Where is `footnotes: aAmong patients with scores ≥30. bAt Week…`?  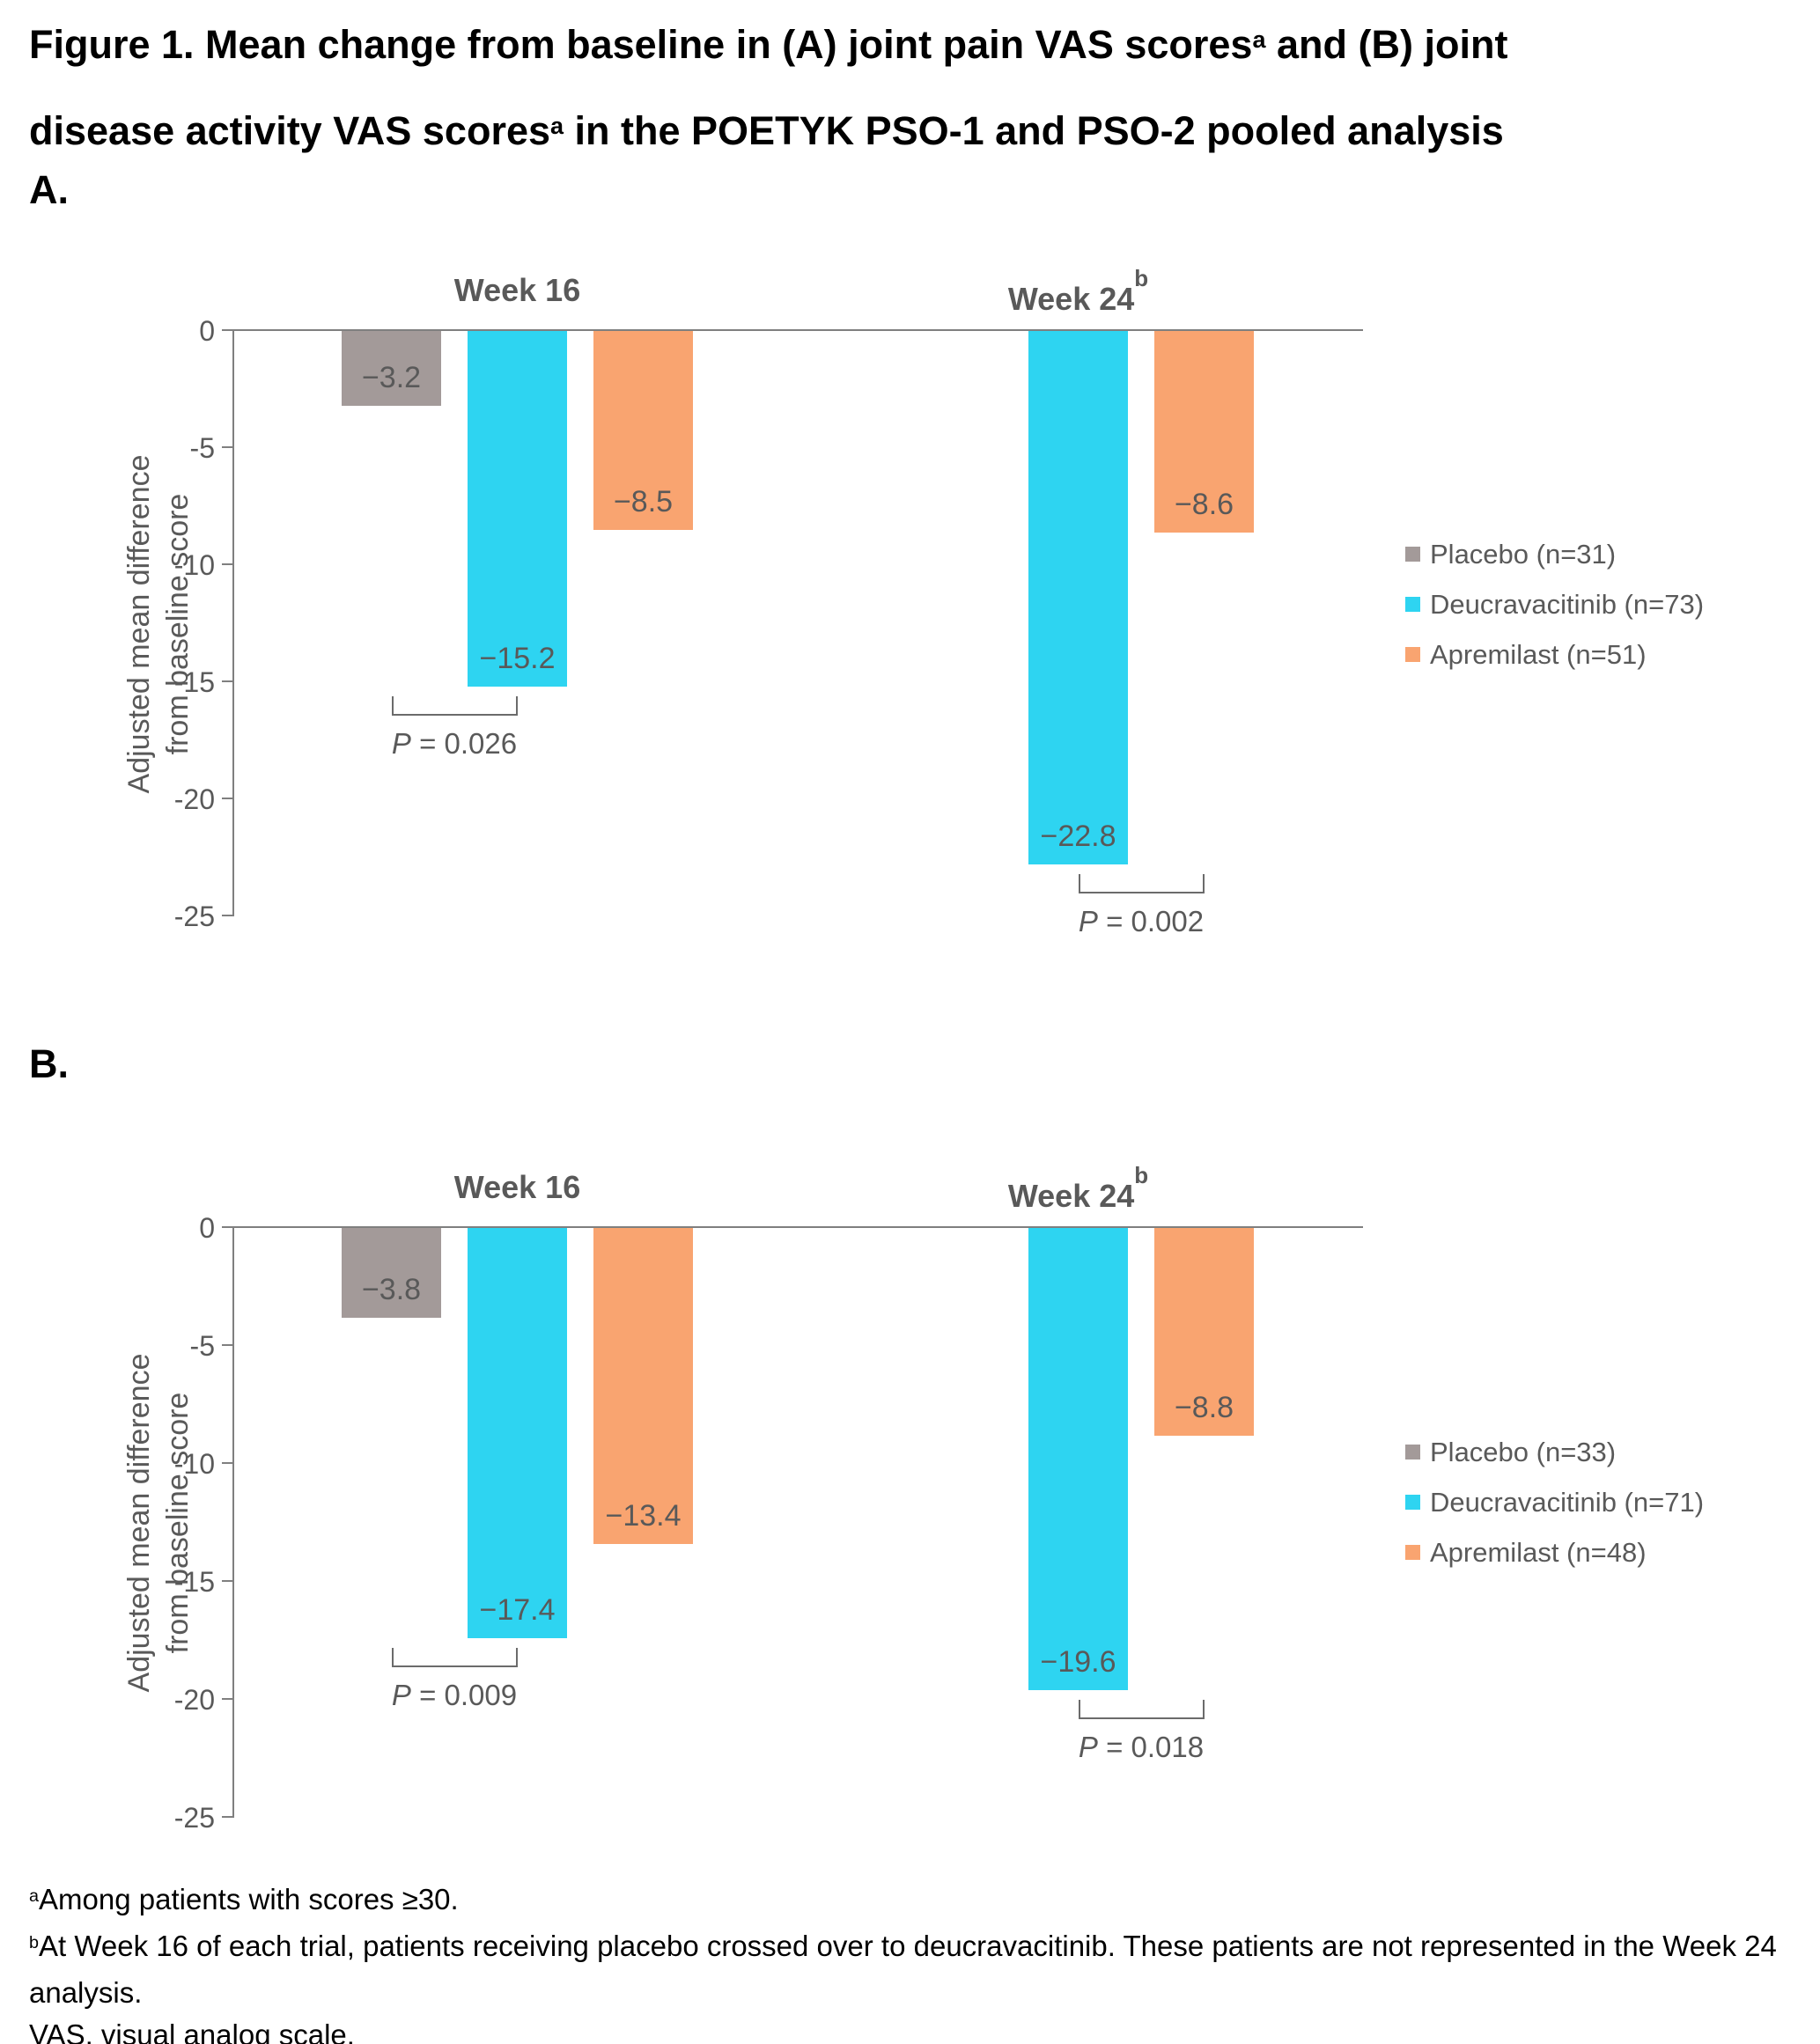
footnotes: aAmong patients with scores ≥30. bAt Week… is located at coordinates (910, 1961).